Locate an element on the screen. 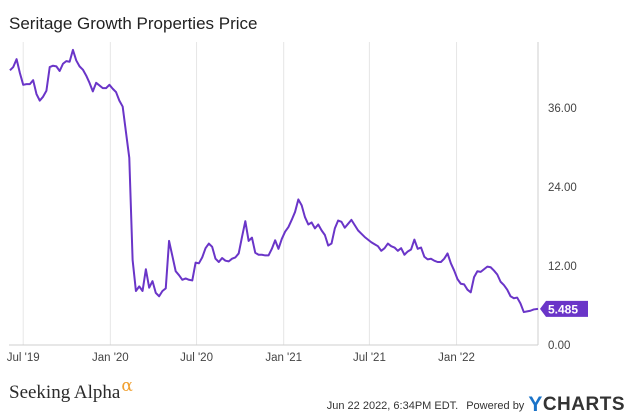 This screenshot has height=418, width=635. powered-by-label: Powered by is located at coordinates (495, 406).